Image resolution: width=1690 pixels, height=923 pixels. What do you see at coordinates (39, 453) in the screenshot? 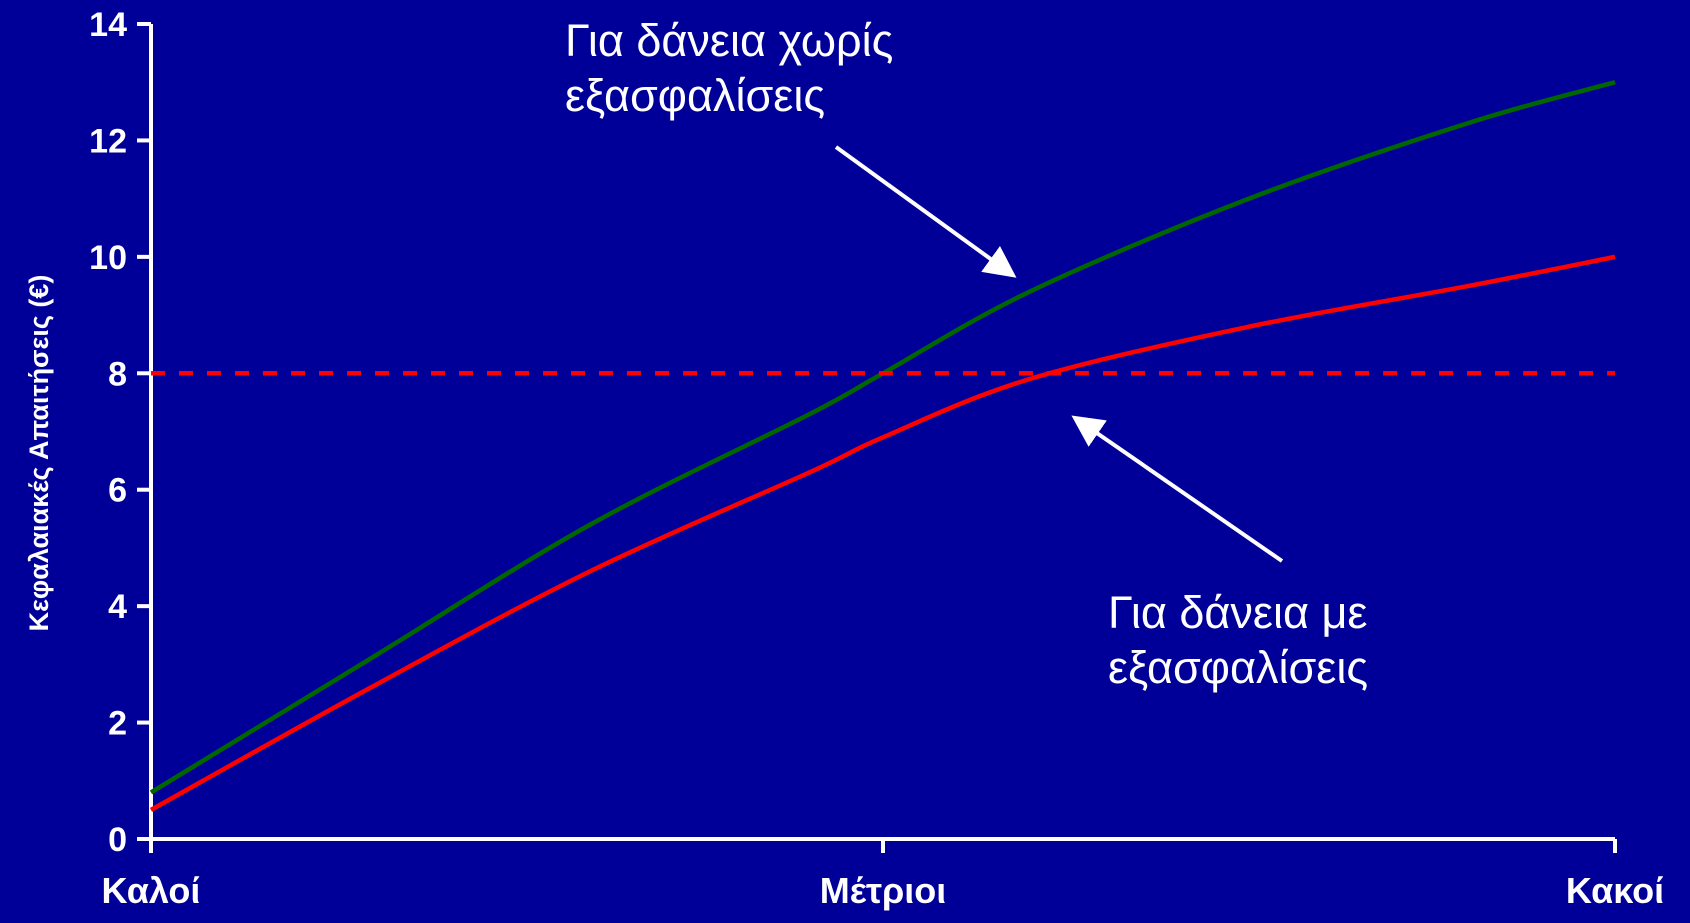
I see `y-axis-label: Κεφαλαιακές Απαιτήσεις (€)` at bounding box center [39, 453].